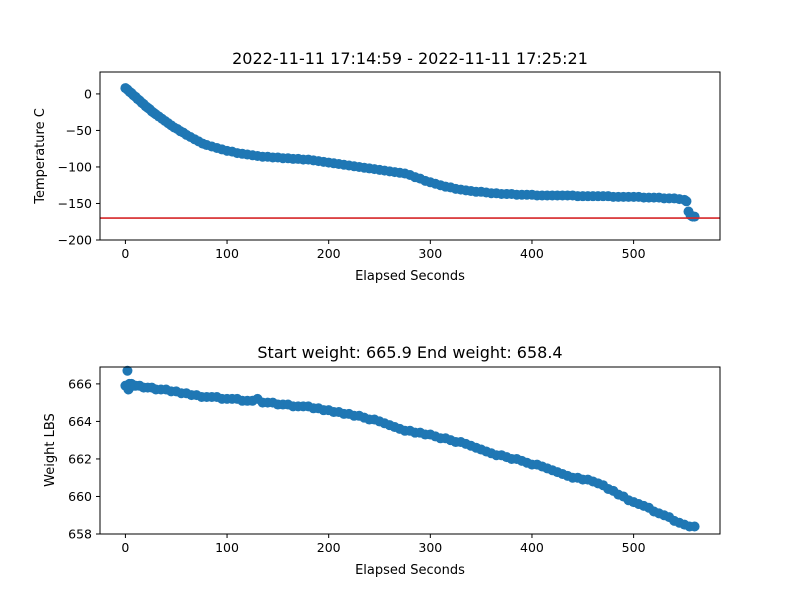  What do you see at coordinates (75, 240) in the screenshot?
I see `temperature-ytick-label: −200` at bounding box center [75, 240].